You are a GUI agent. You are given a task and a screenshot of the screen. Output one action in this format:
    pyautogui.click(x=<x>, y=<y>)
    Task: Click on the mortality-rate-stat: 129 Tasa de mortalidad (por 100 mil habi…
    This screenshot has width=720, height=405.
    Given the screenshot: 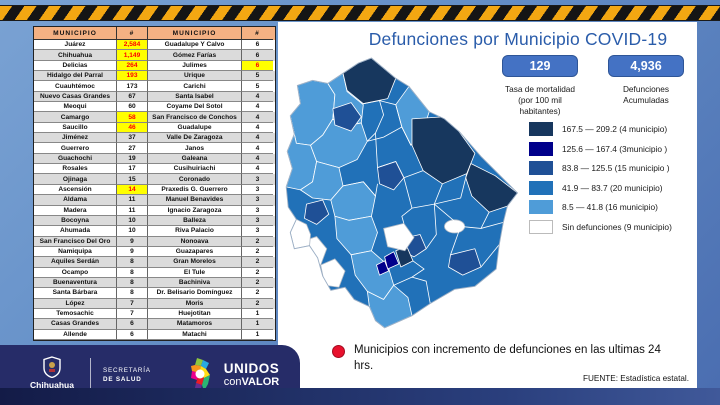 What is the action you would take?
    pyautogui.click(x=540, y=85)
    